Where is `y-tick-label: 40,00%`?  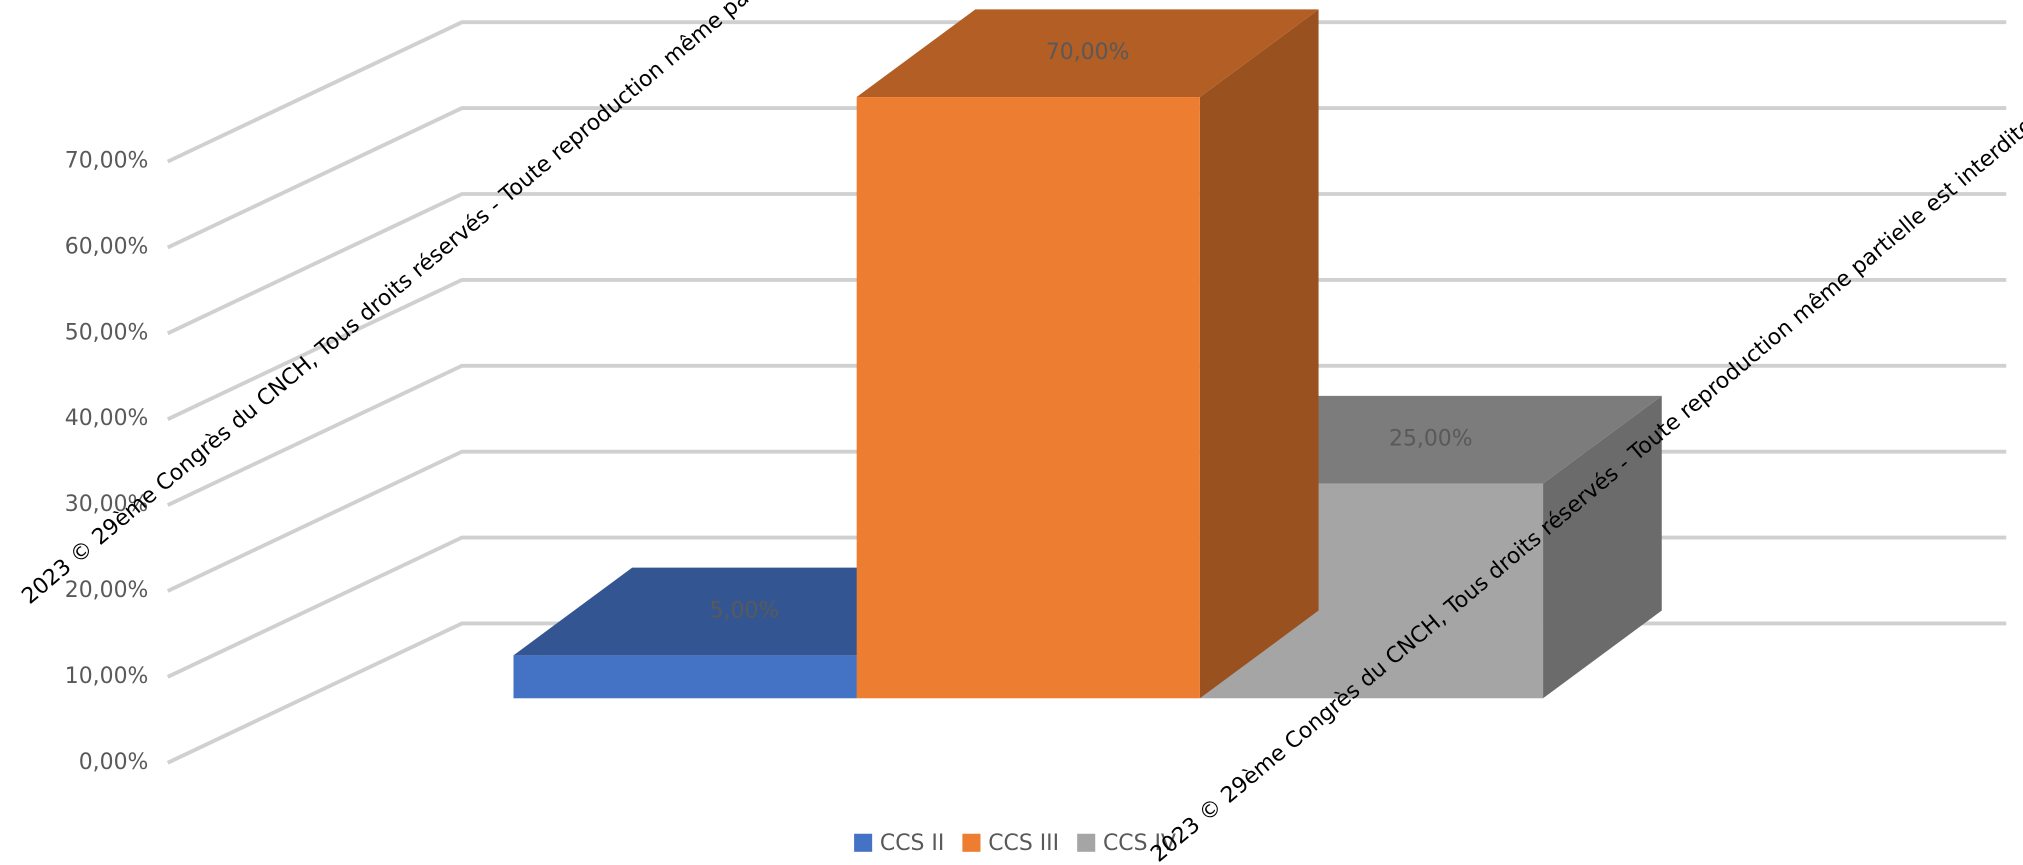 y-tick-label: 40,00% is located at coordinates (107, 418).